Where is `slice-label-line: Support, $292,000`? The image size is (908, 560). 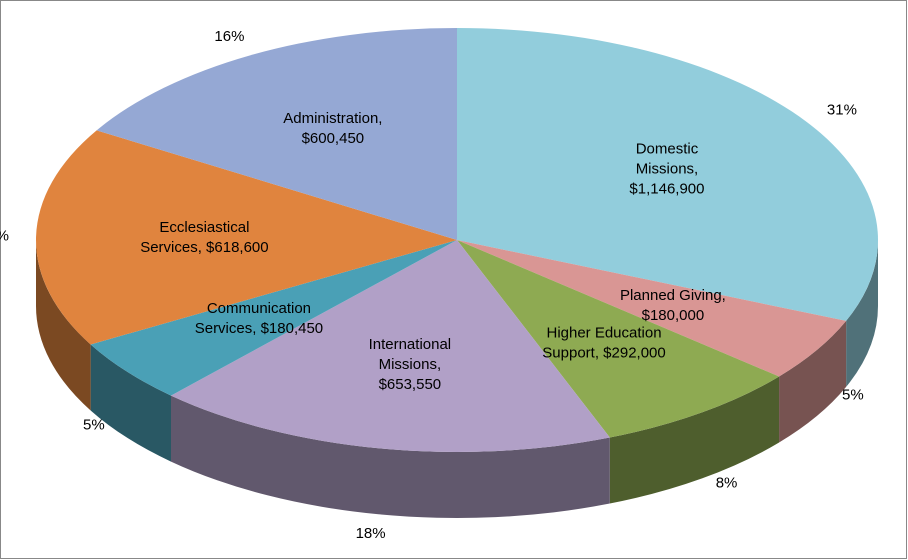 slice-label-line: Support, $292,000 is located at coordinates (603, 352).